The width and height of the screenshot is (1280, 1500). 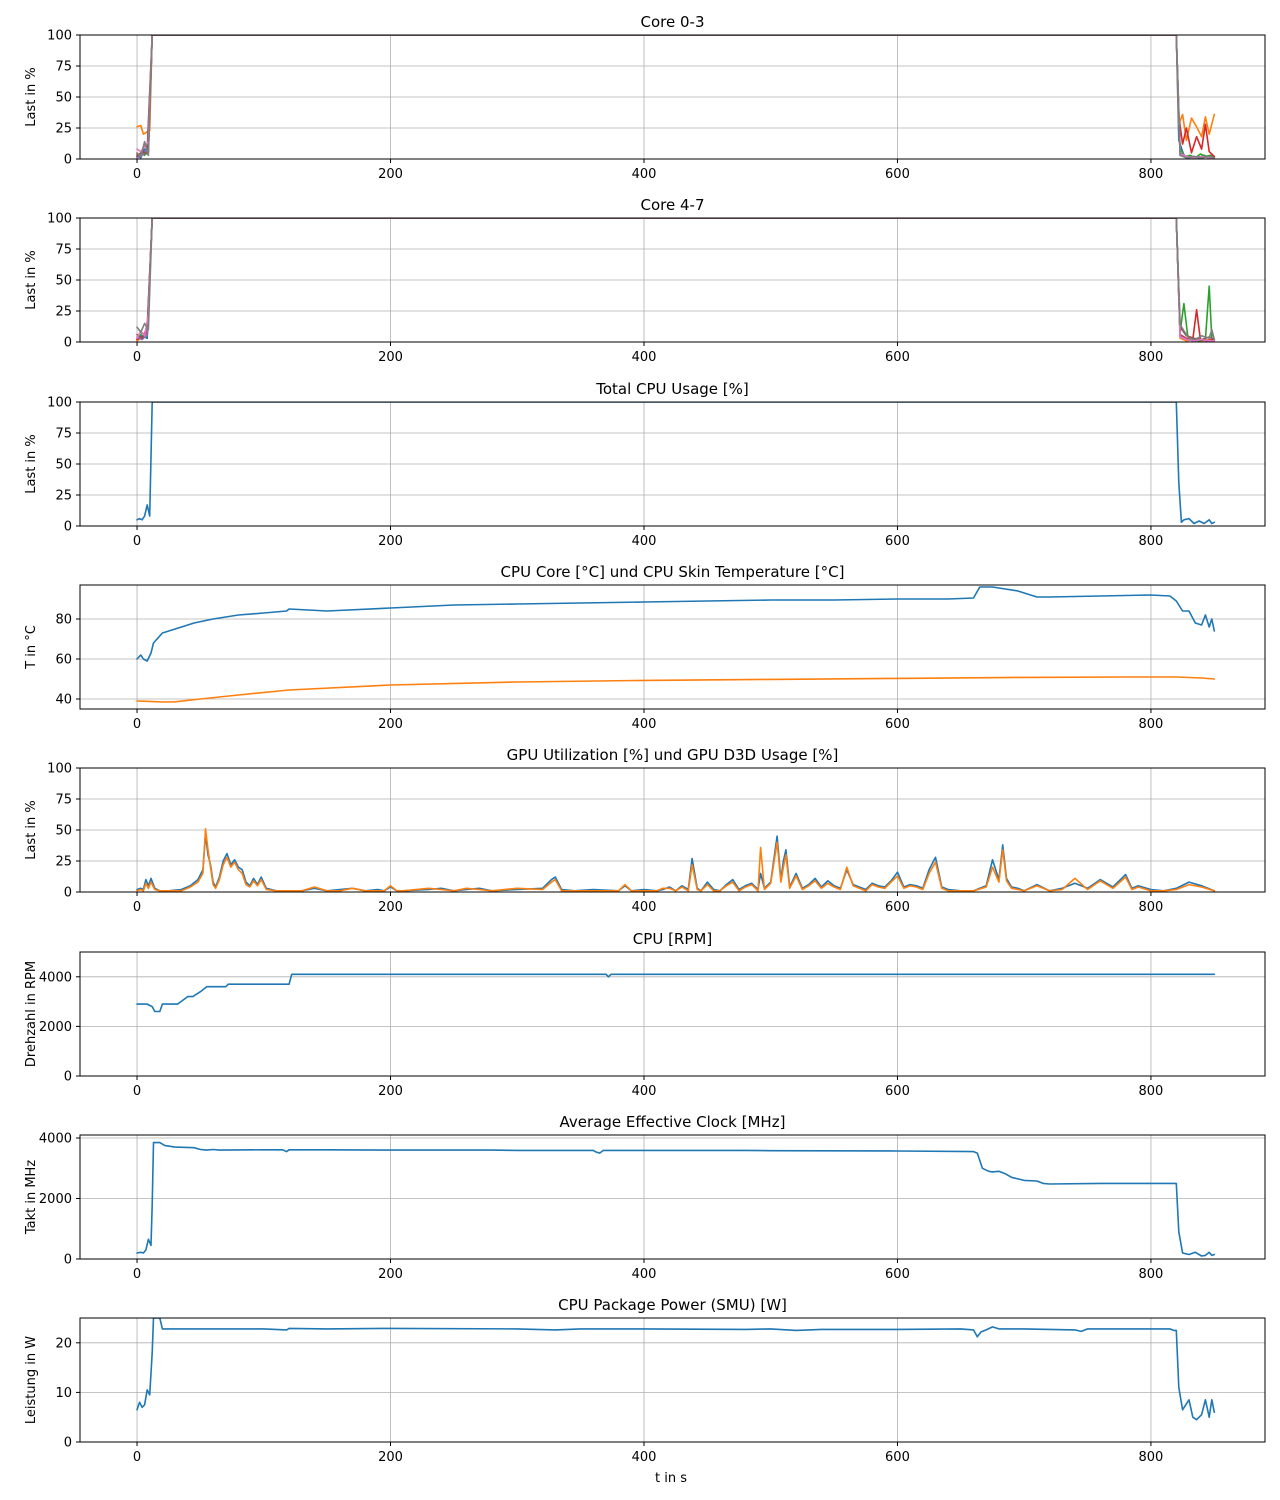 What do you see at coordinates (673, 205) in the screenshot?
I see `subplot-title: Core 4-7` at bounding box center [673, 205].